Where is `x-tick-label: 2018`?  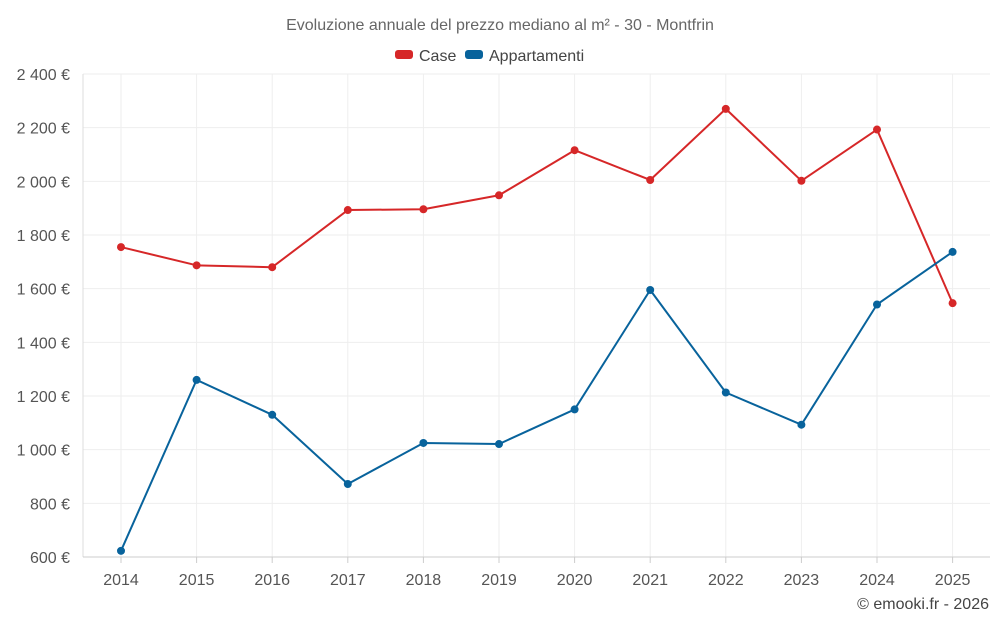 x-tick-label: 2018 is located at coordinates (424, 580).